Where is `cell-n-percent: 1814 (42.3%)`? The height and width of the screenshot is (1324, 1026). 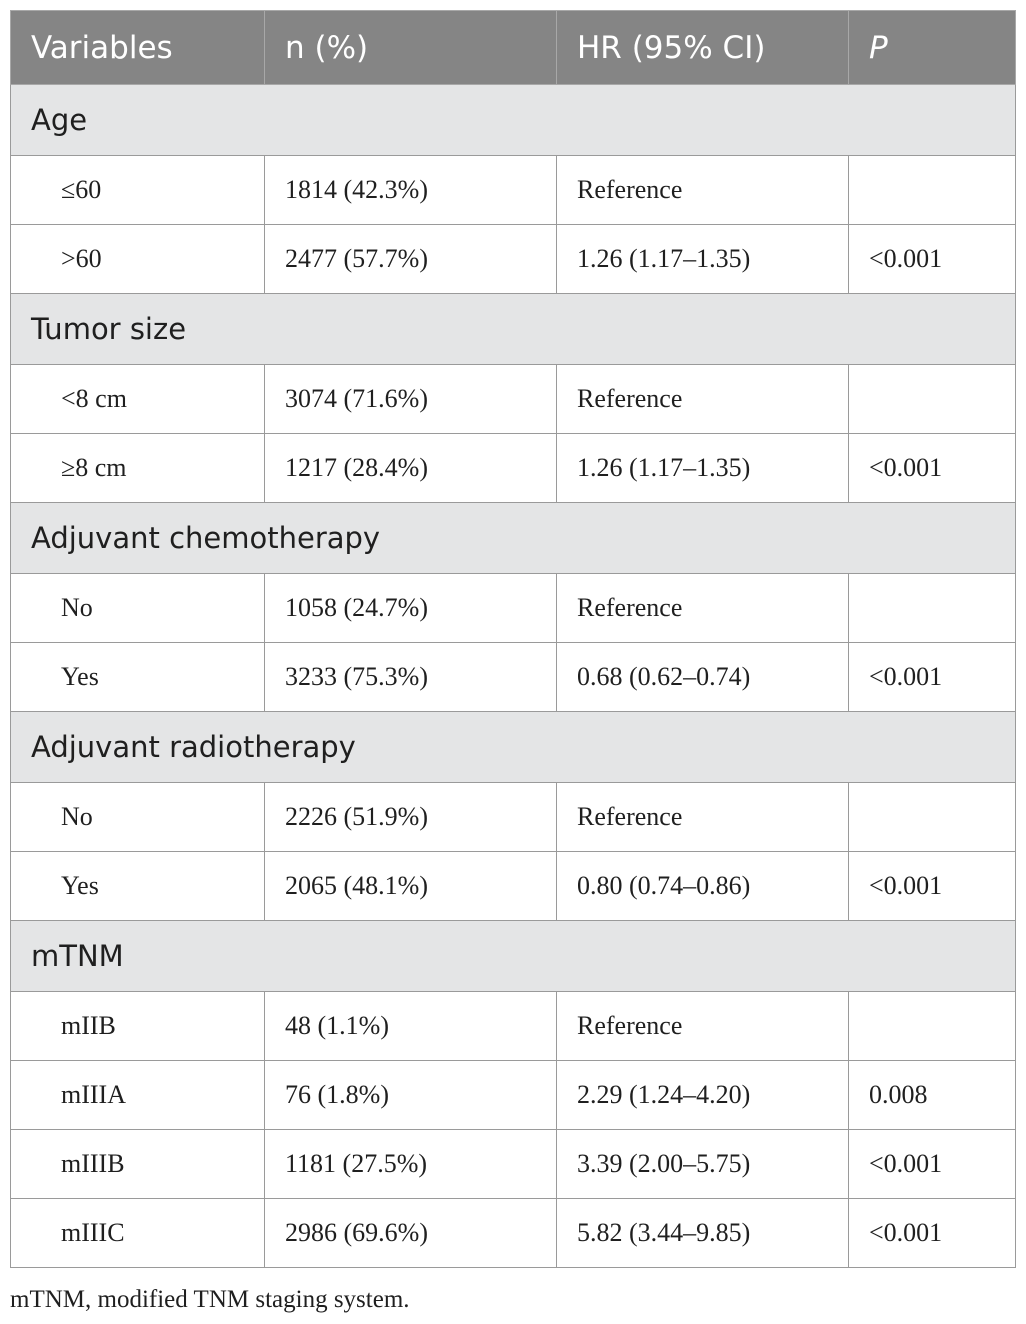 cell-n-percent: 1814 (42.3%) is located at coordinates (410, 190).